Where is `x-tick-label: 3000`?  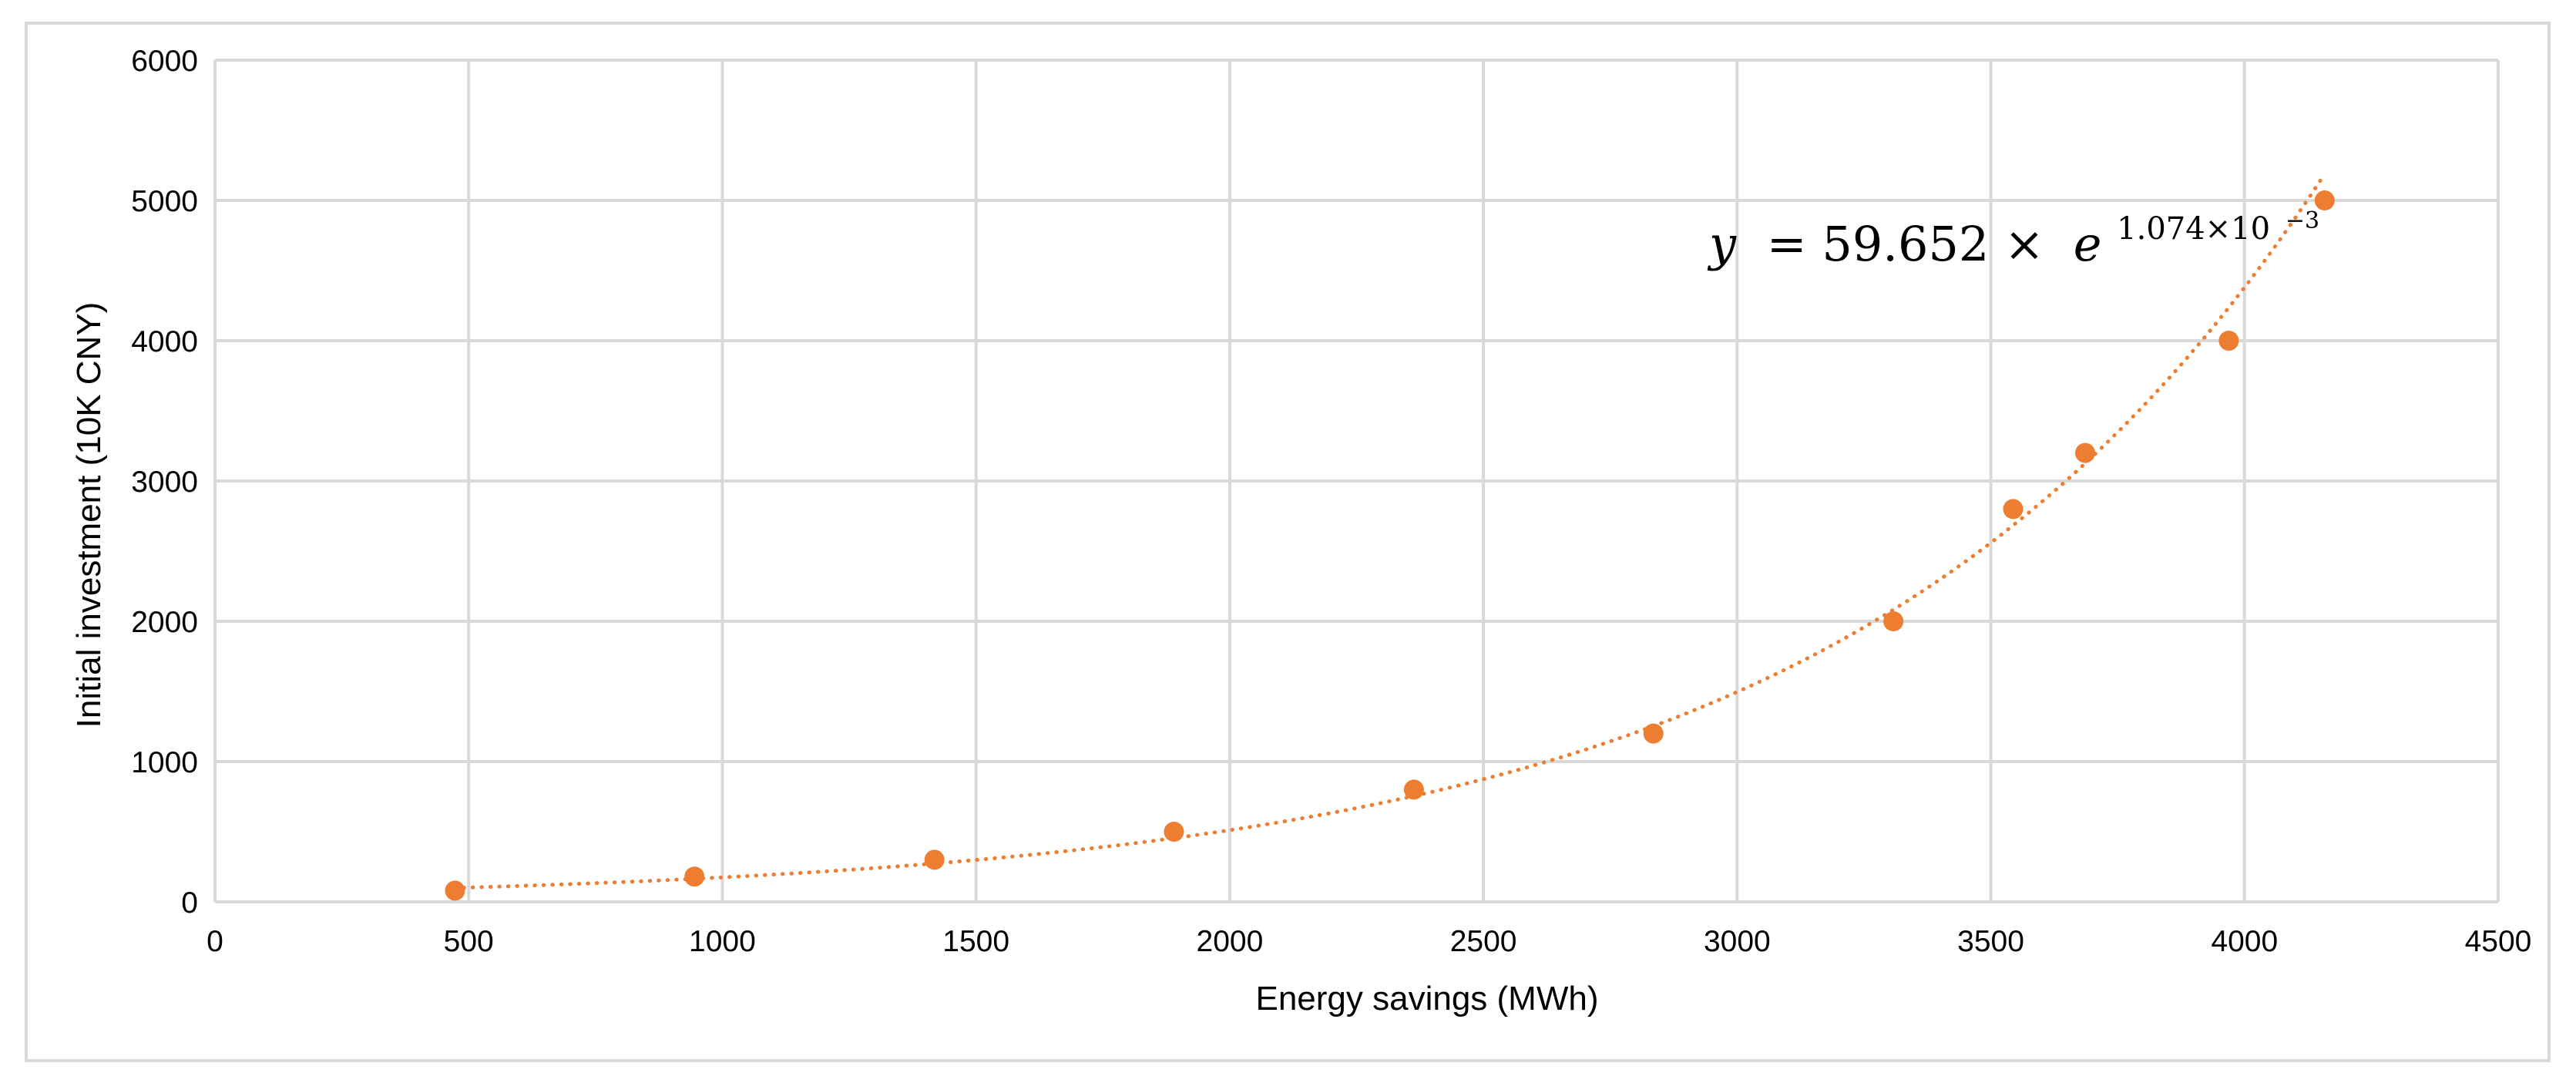
x-tick-label: 3000 is located at coordinates (1737, 941).